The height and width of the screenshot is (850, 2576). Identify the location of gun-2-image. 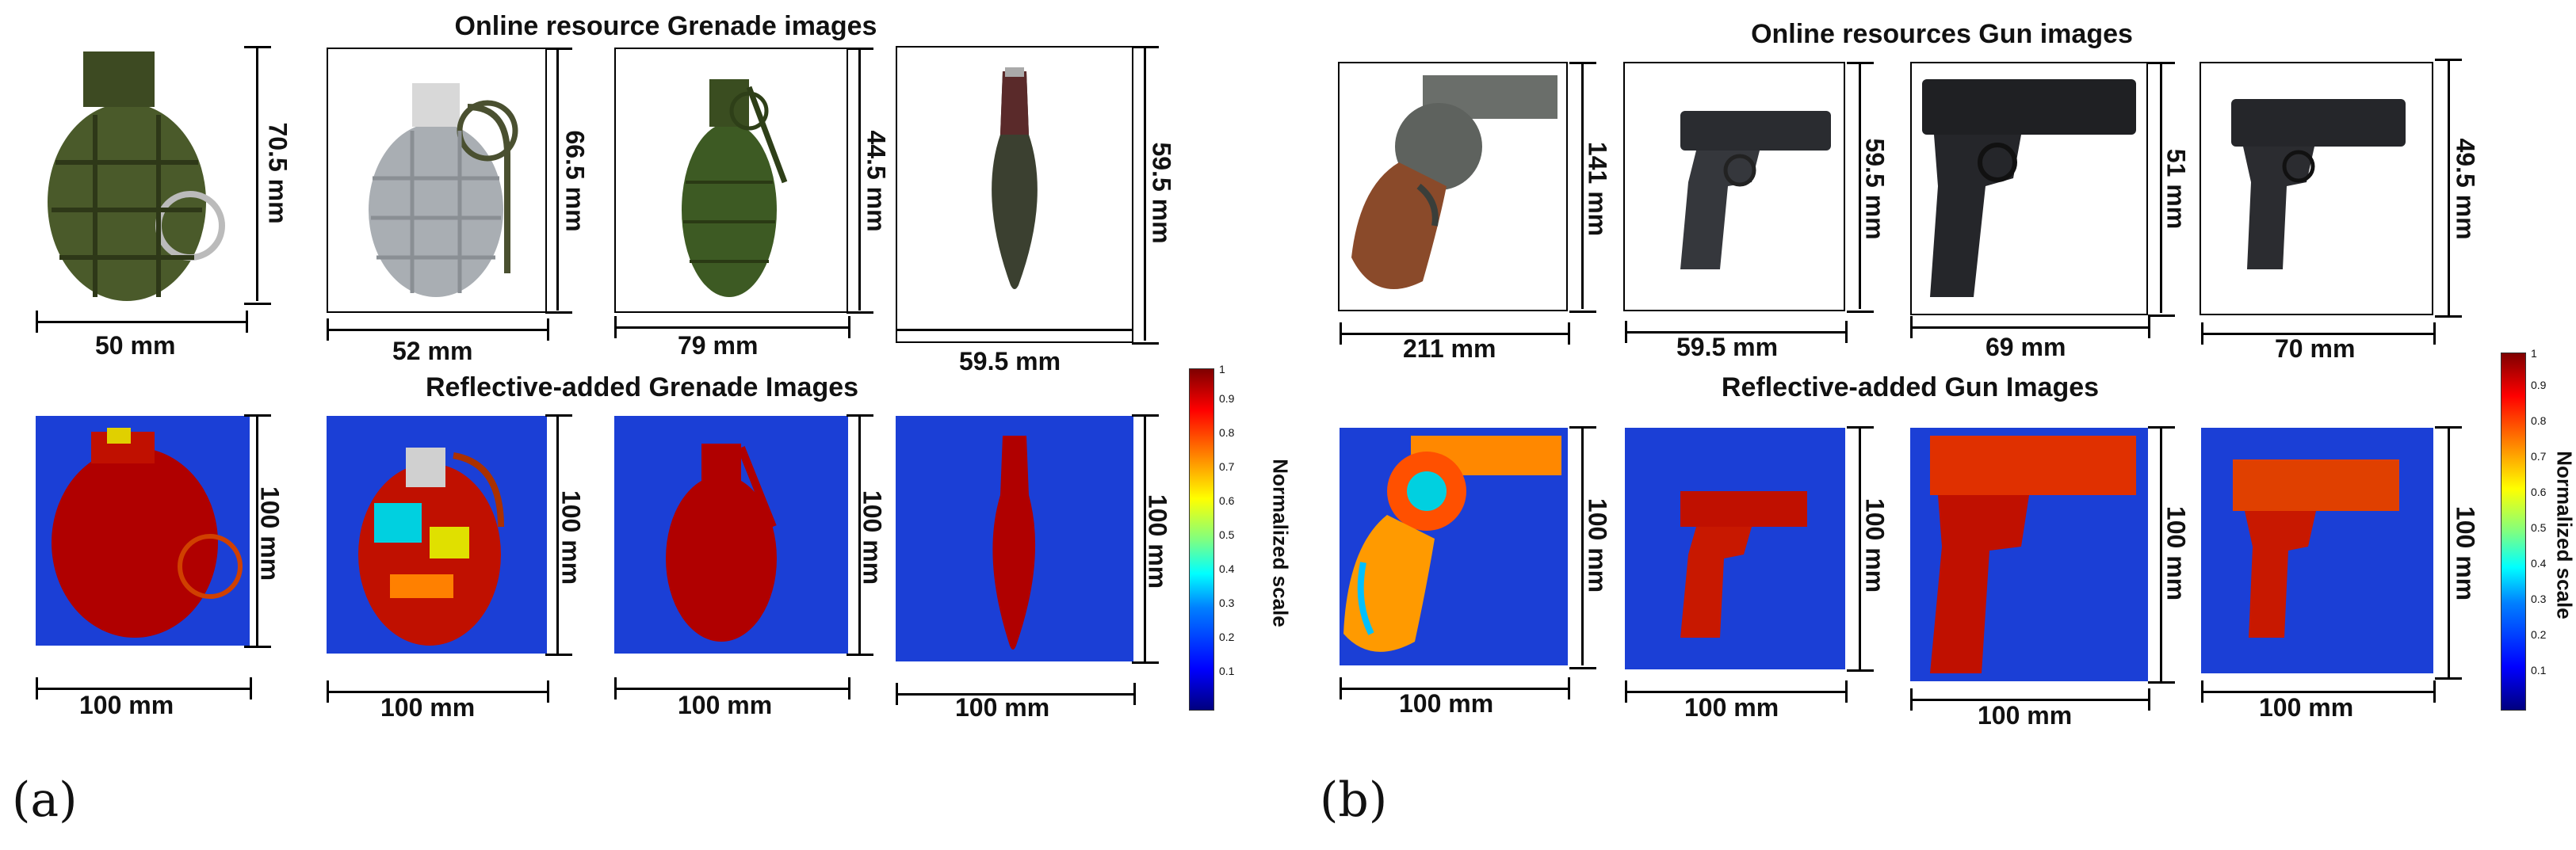
(1755, 190).